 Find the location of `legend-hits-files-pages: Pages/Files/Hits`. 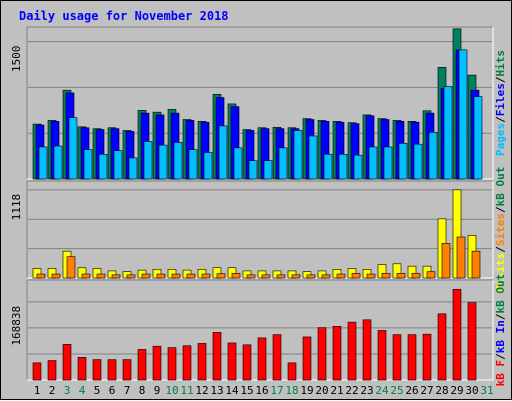

legend-hits-files-pages: Pages/Files/Hits is located at coordinates (500, 103).